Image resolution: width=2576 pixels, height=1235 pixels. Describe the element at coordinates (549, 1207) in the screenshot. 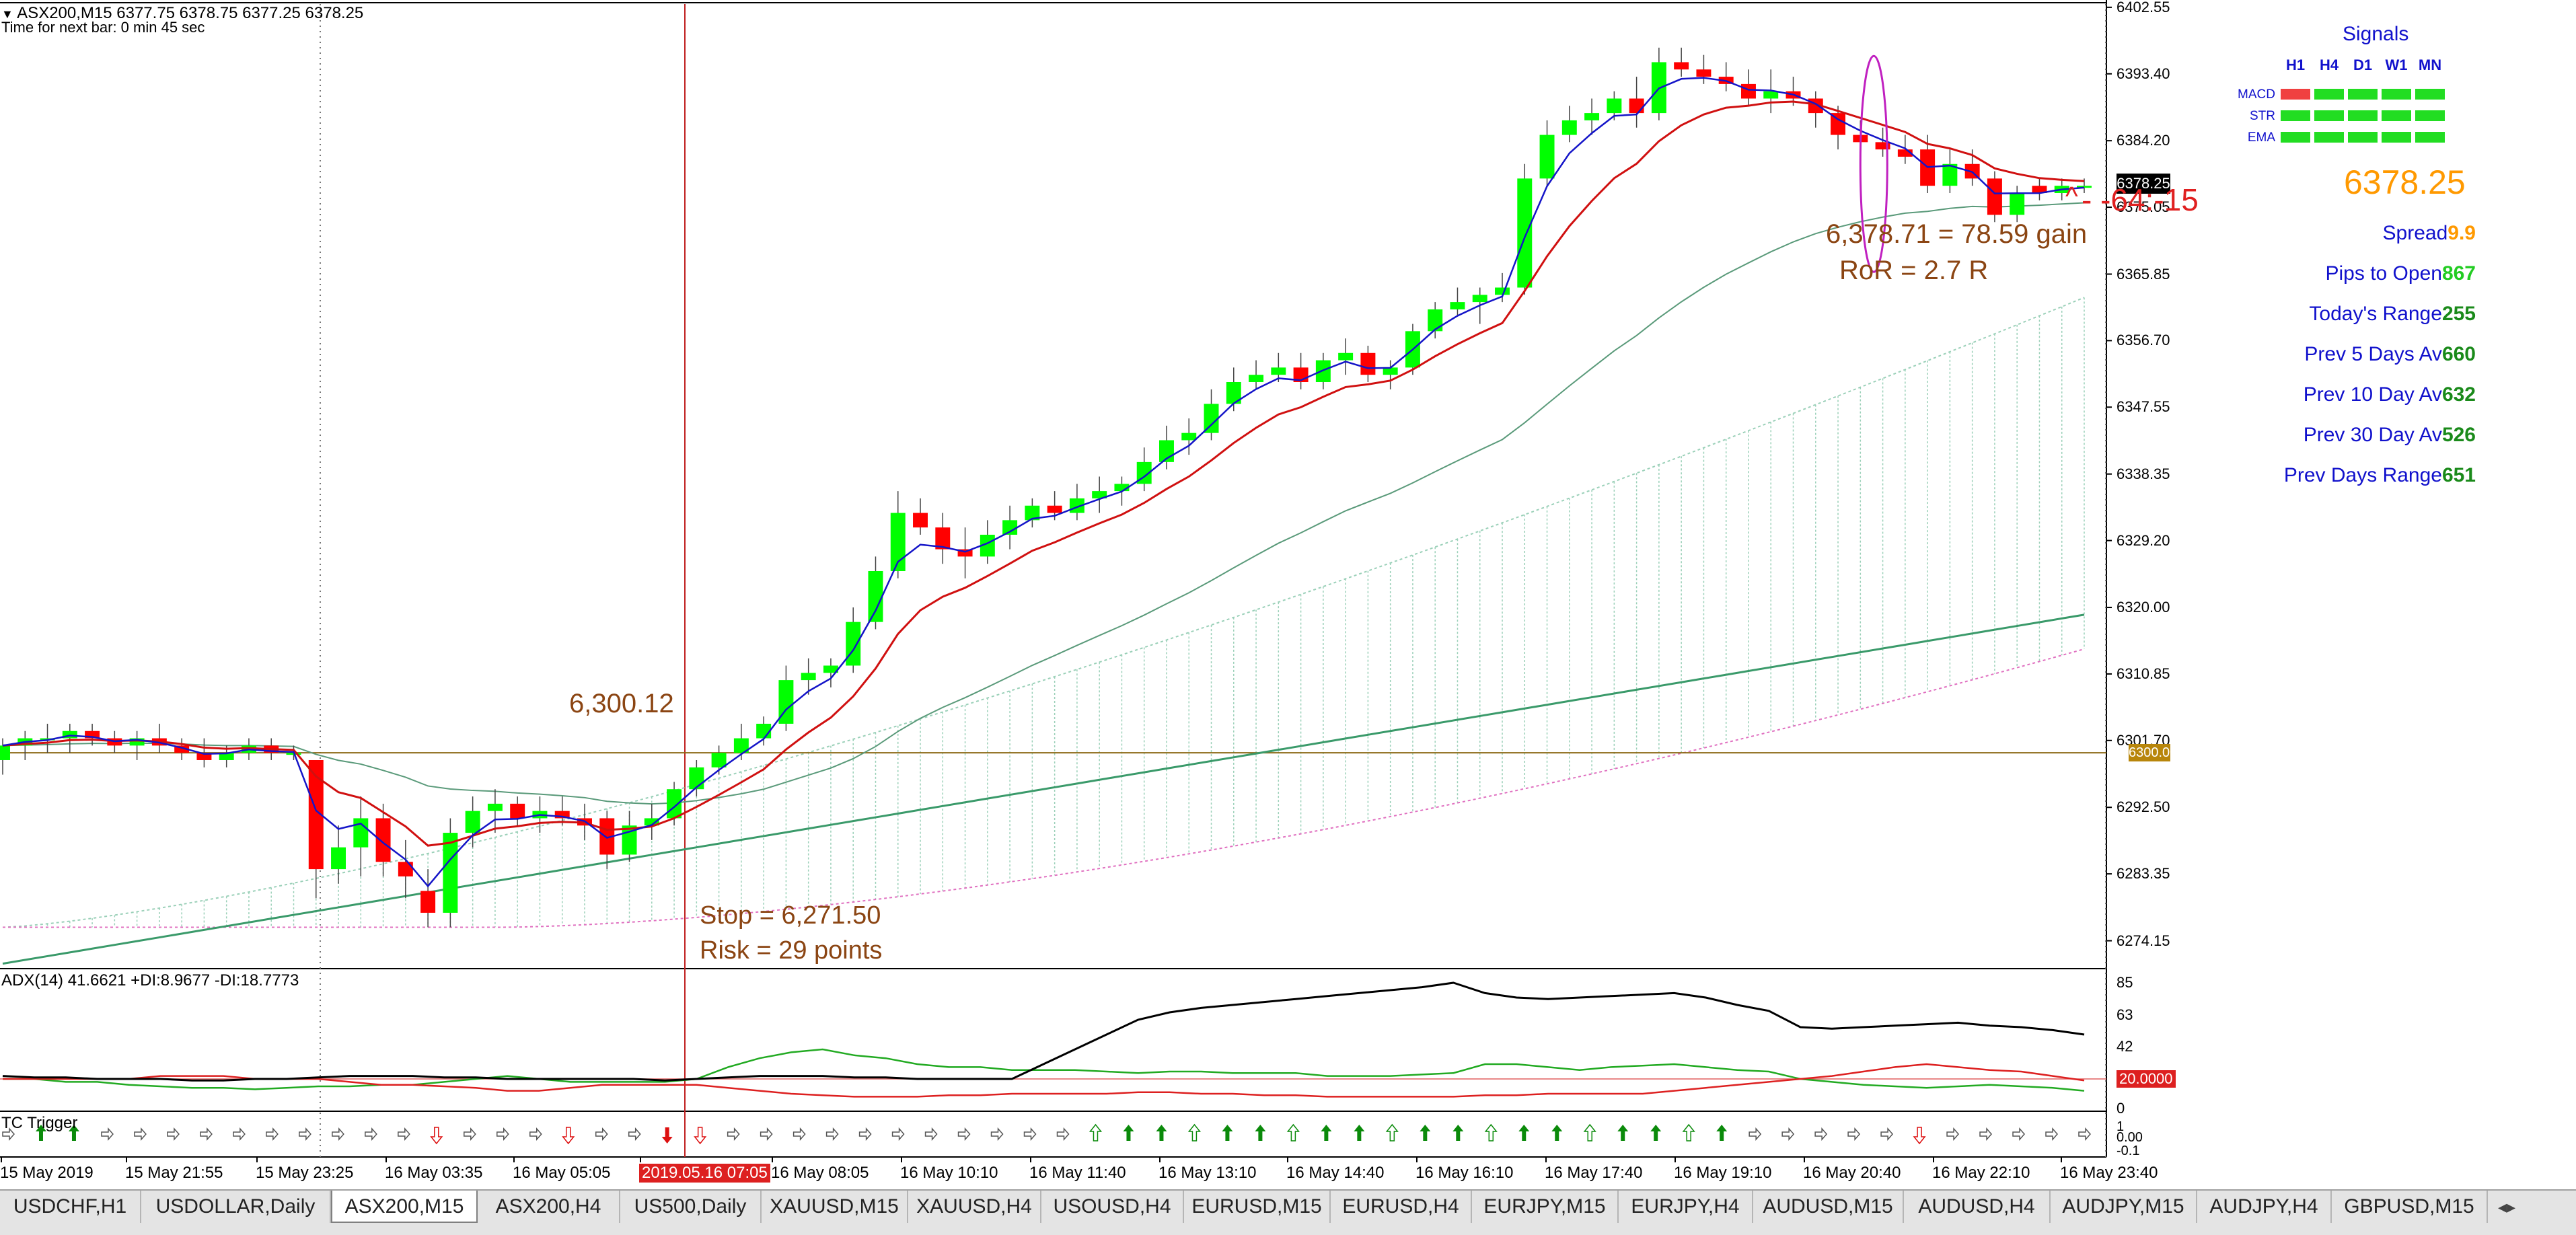

I see `chart-tab: ASX200,H4` at that location.